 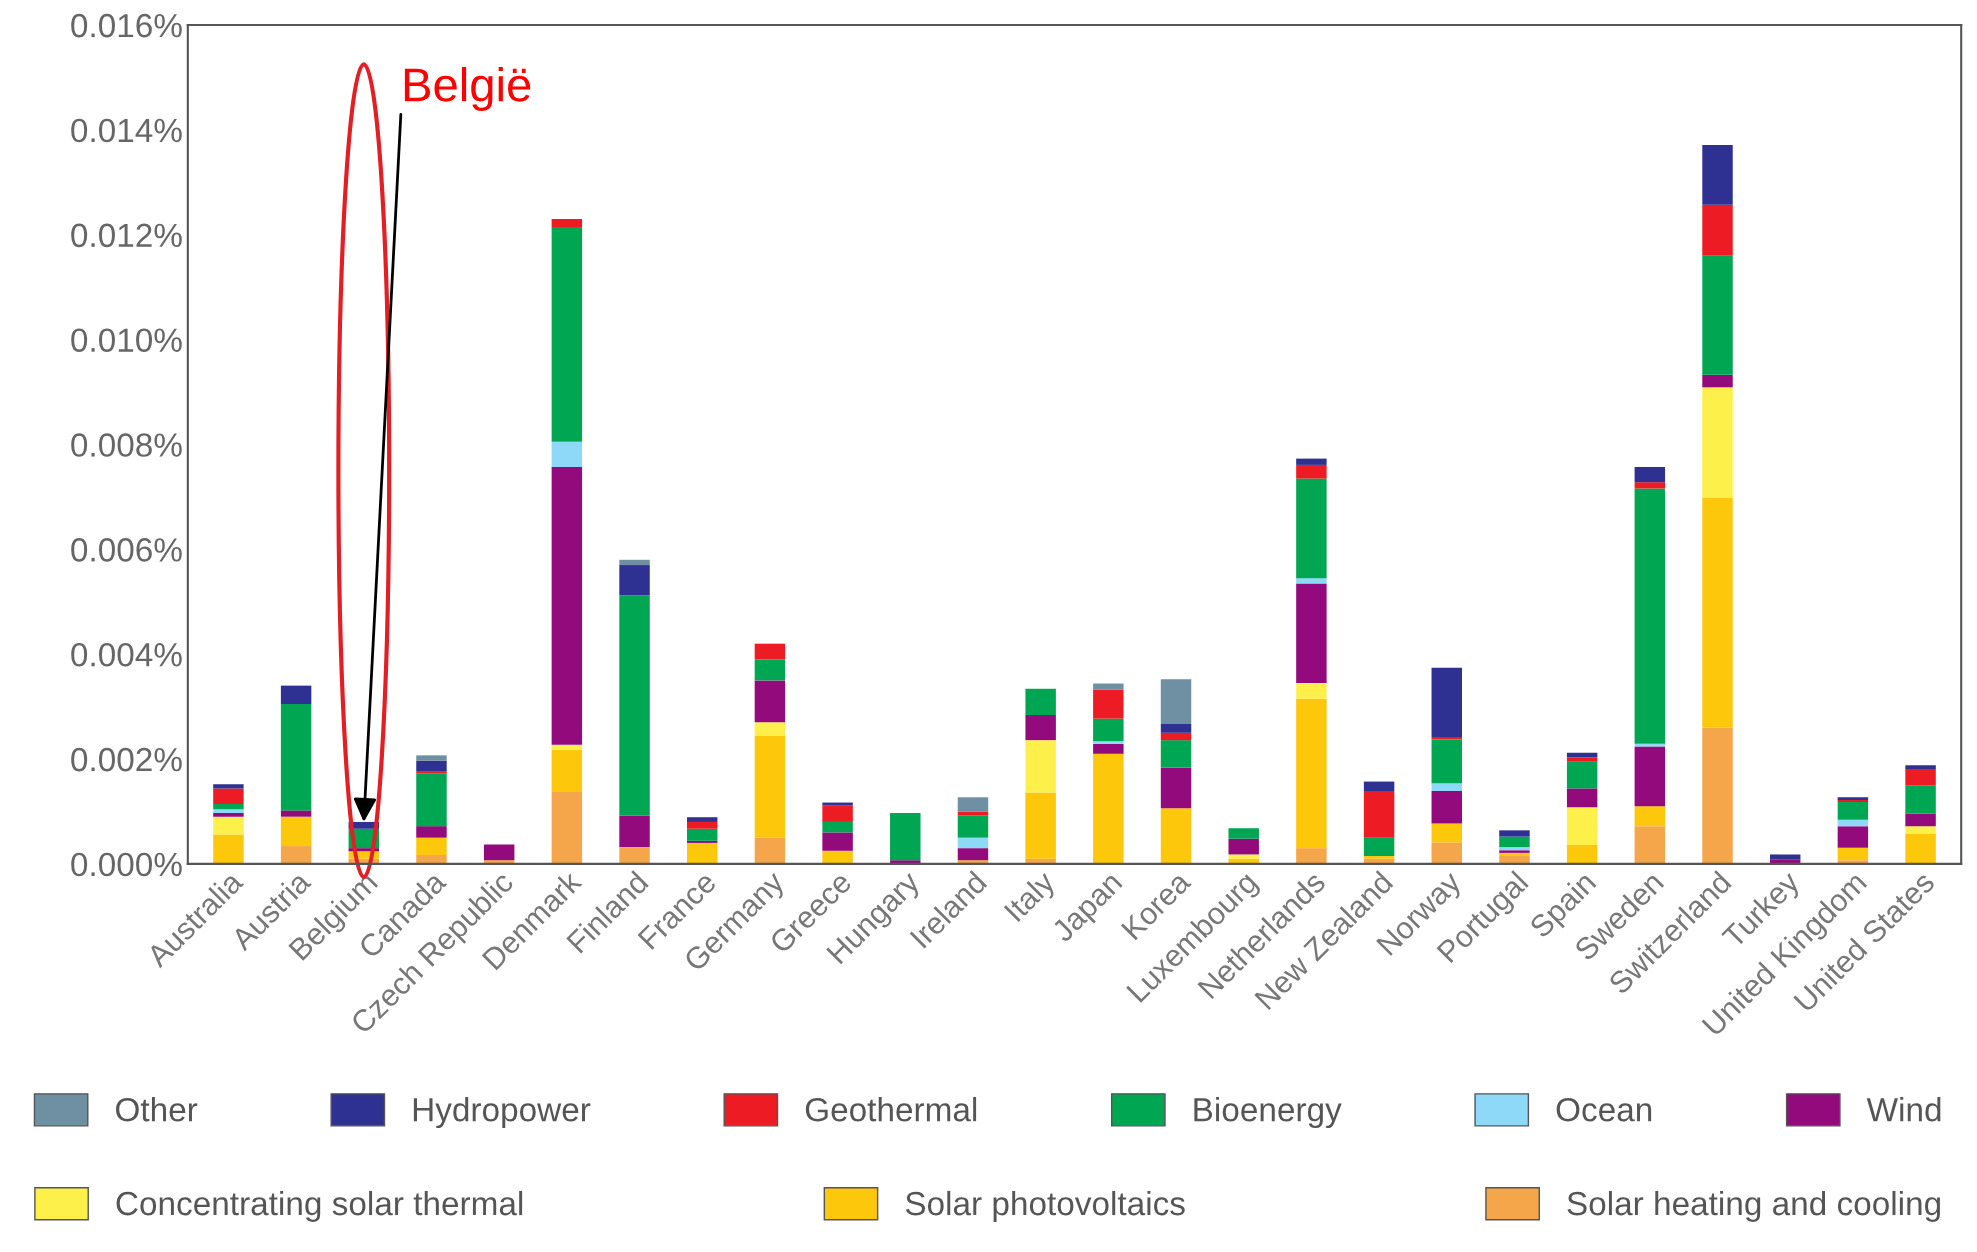 I want to click on legend-label: Other, so click(x=157, y=1109).